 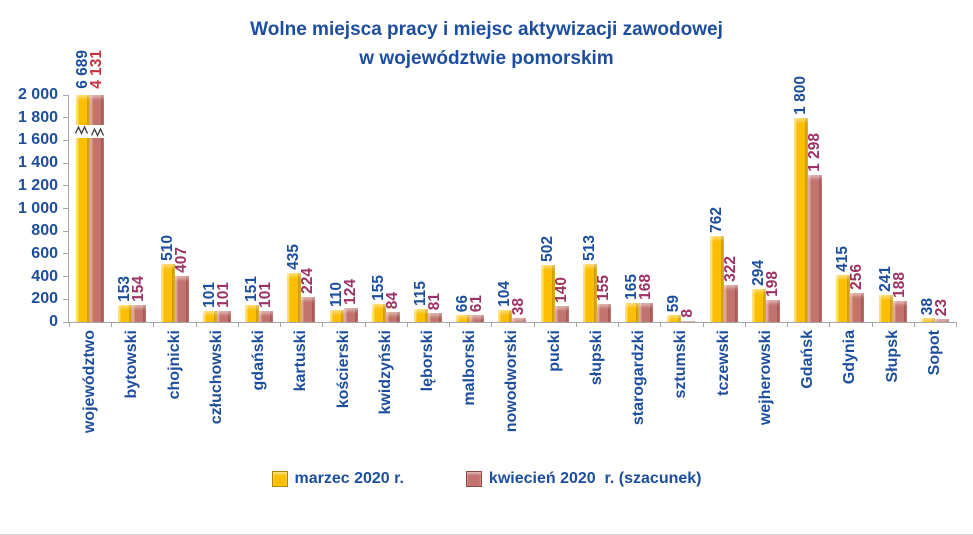 I want to click on y-axis-tick-label: 800, so click(x=44, y=231).